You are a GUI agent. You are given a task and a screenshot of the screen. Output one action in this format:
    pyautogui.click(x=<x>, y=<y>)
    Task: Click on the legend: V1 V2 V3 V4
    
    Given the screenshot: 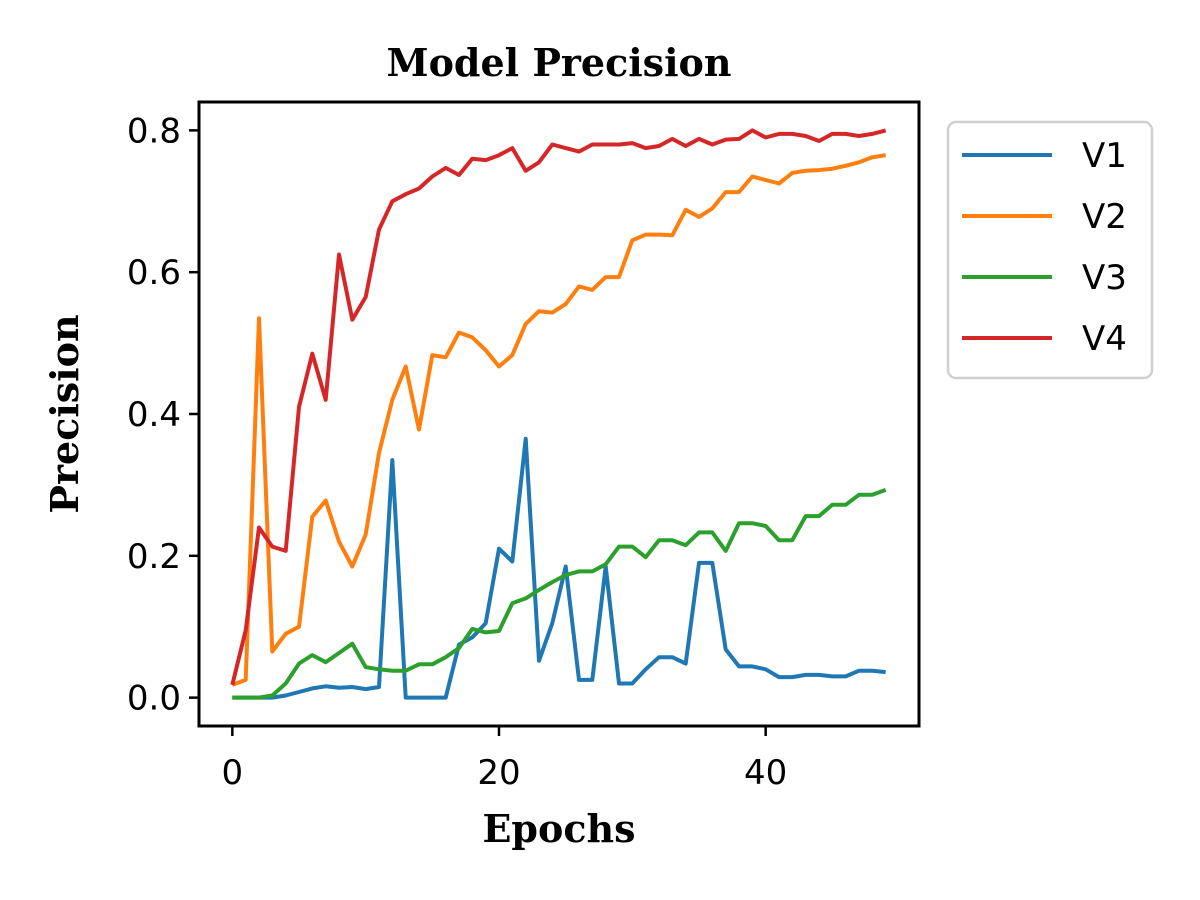 What is the action you would take?
    pyautogui.click(x=1050, y=250)
    